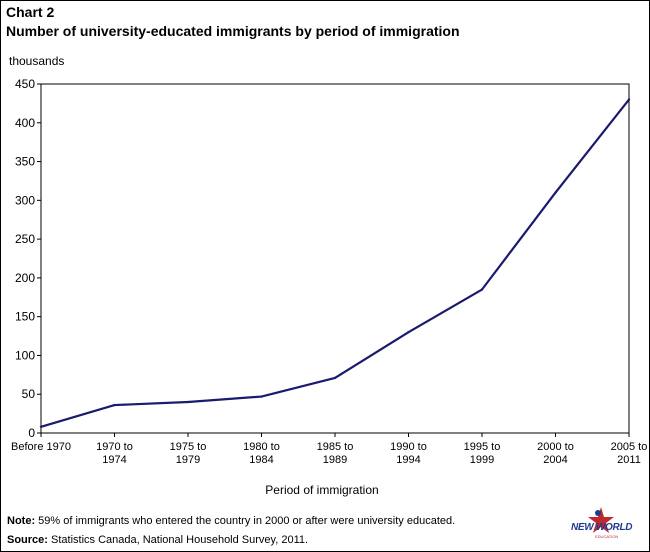 This screenshot has width=650, height=552. I want to click on x-tick-label: 1979, so click(188, 460).